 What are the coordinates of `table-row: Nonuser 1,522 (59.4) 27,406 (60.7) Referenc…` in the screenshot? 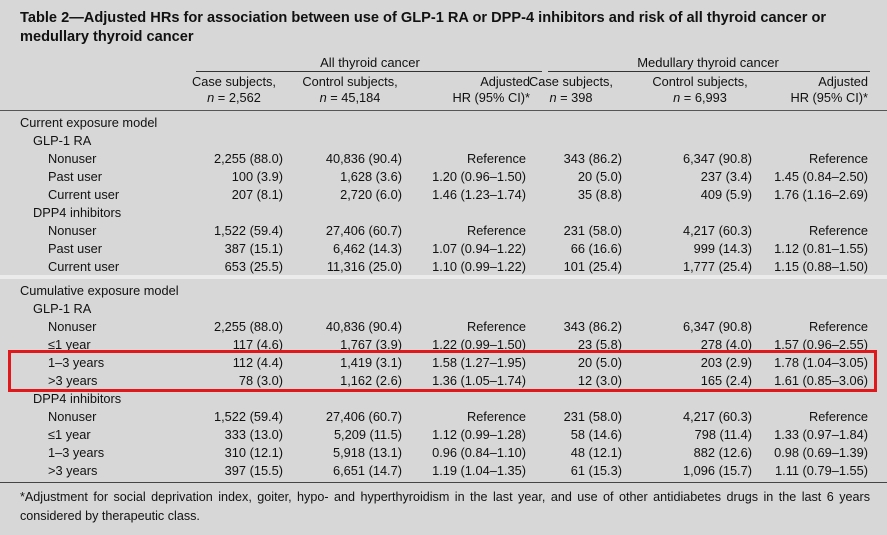 It's located at (443, 417).